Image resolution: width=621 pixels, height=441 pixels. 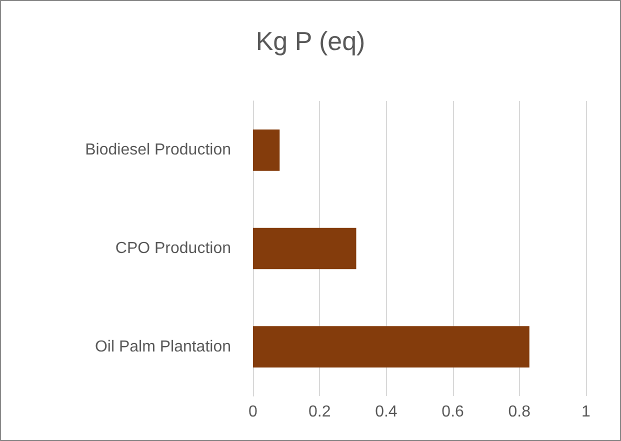 I want to click on x-tick-label: 0.6, so click(x=453, y=412).